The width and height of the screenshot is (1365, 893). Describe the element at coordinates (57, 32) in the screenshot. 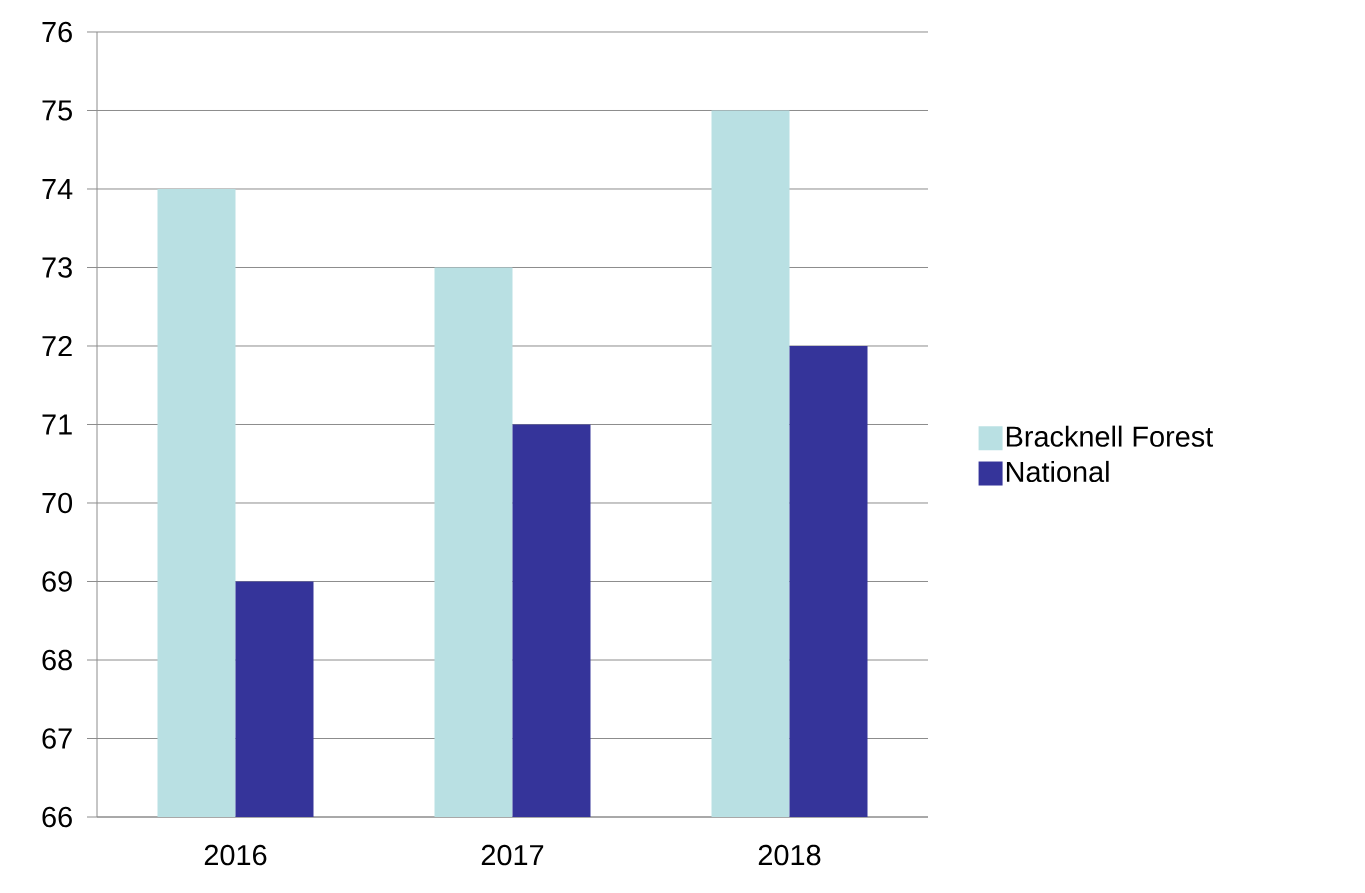

I see `y-tick-label: 76` at that location.